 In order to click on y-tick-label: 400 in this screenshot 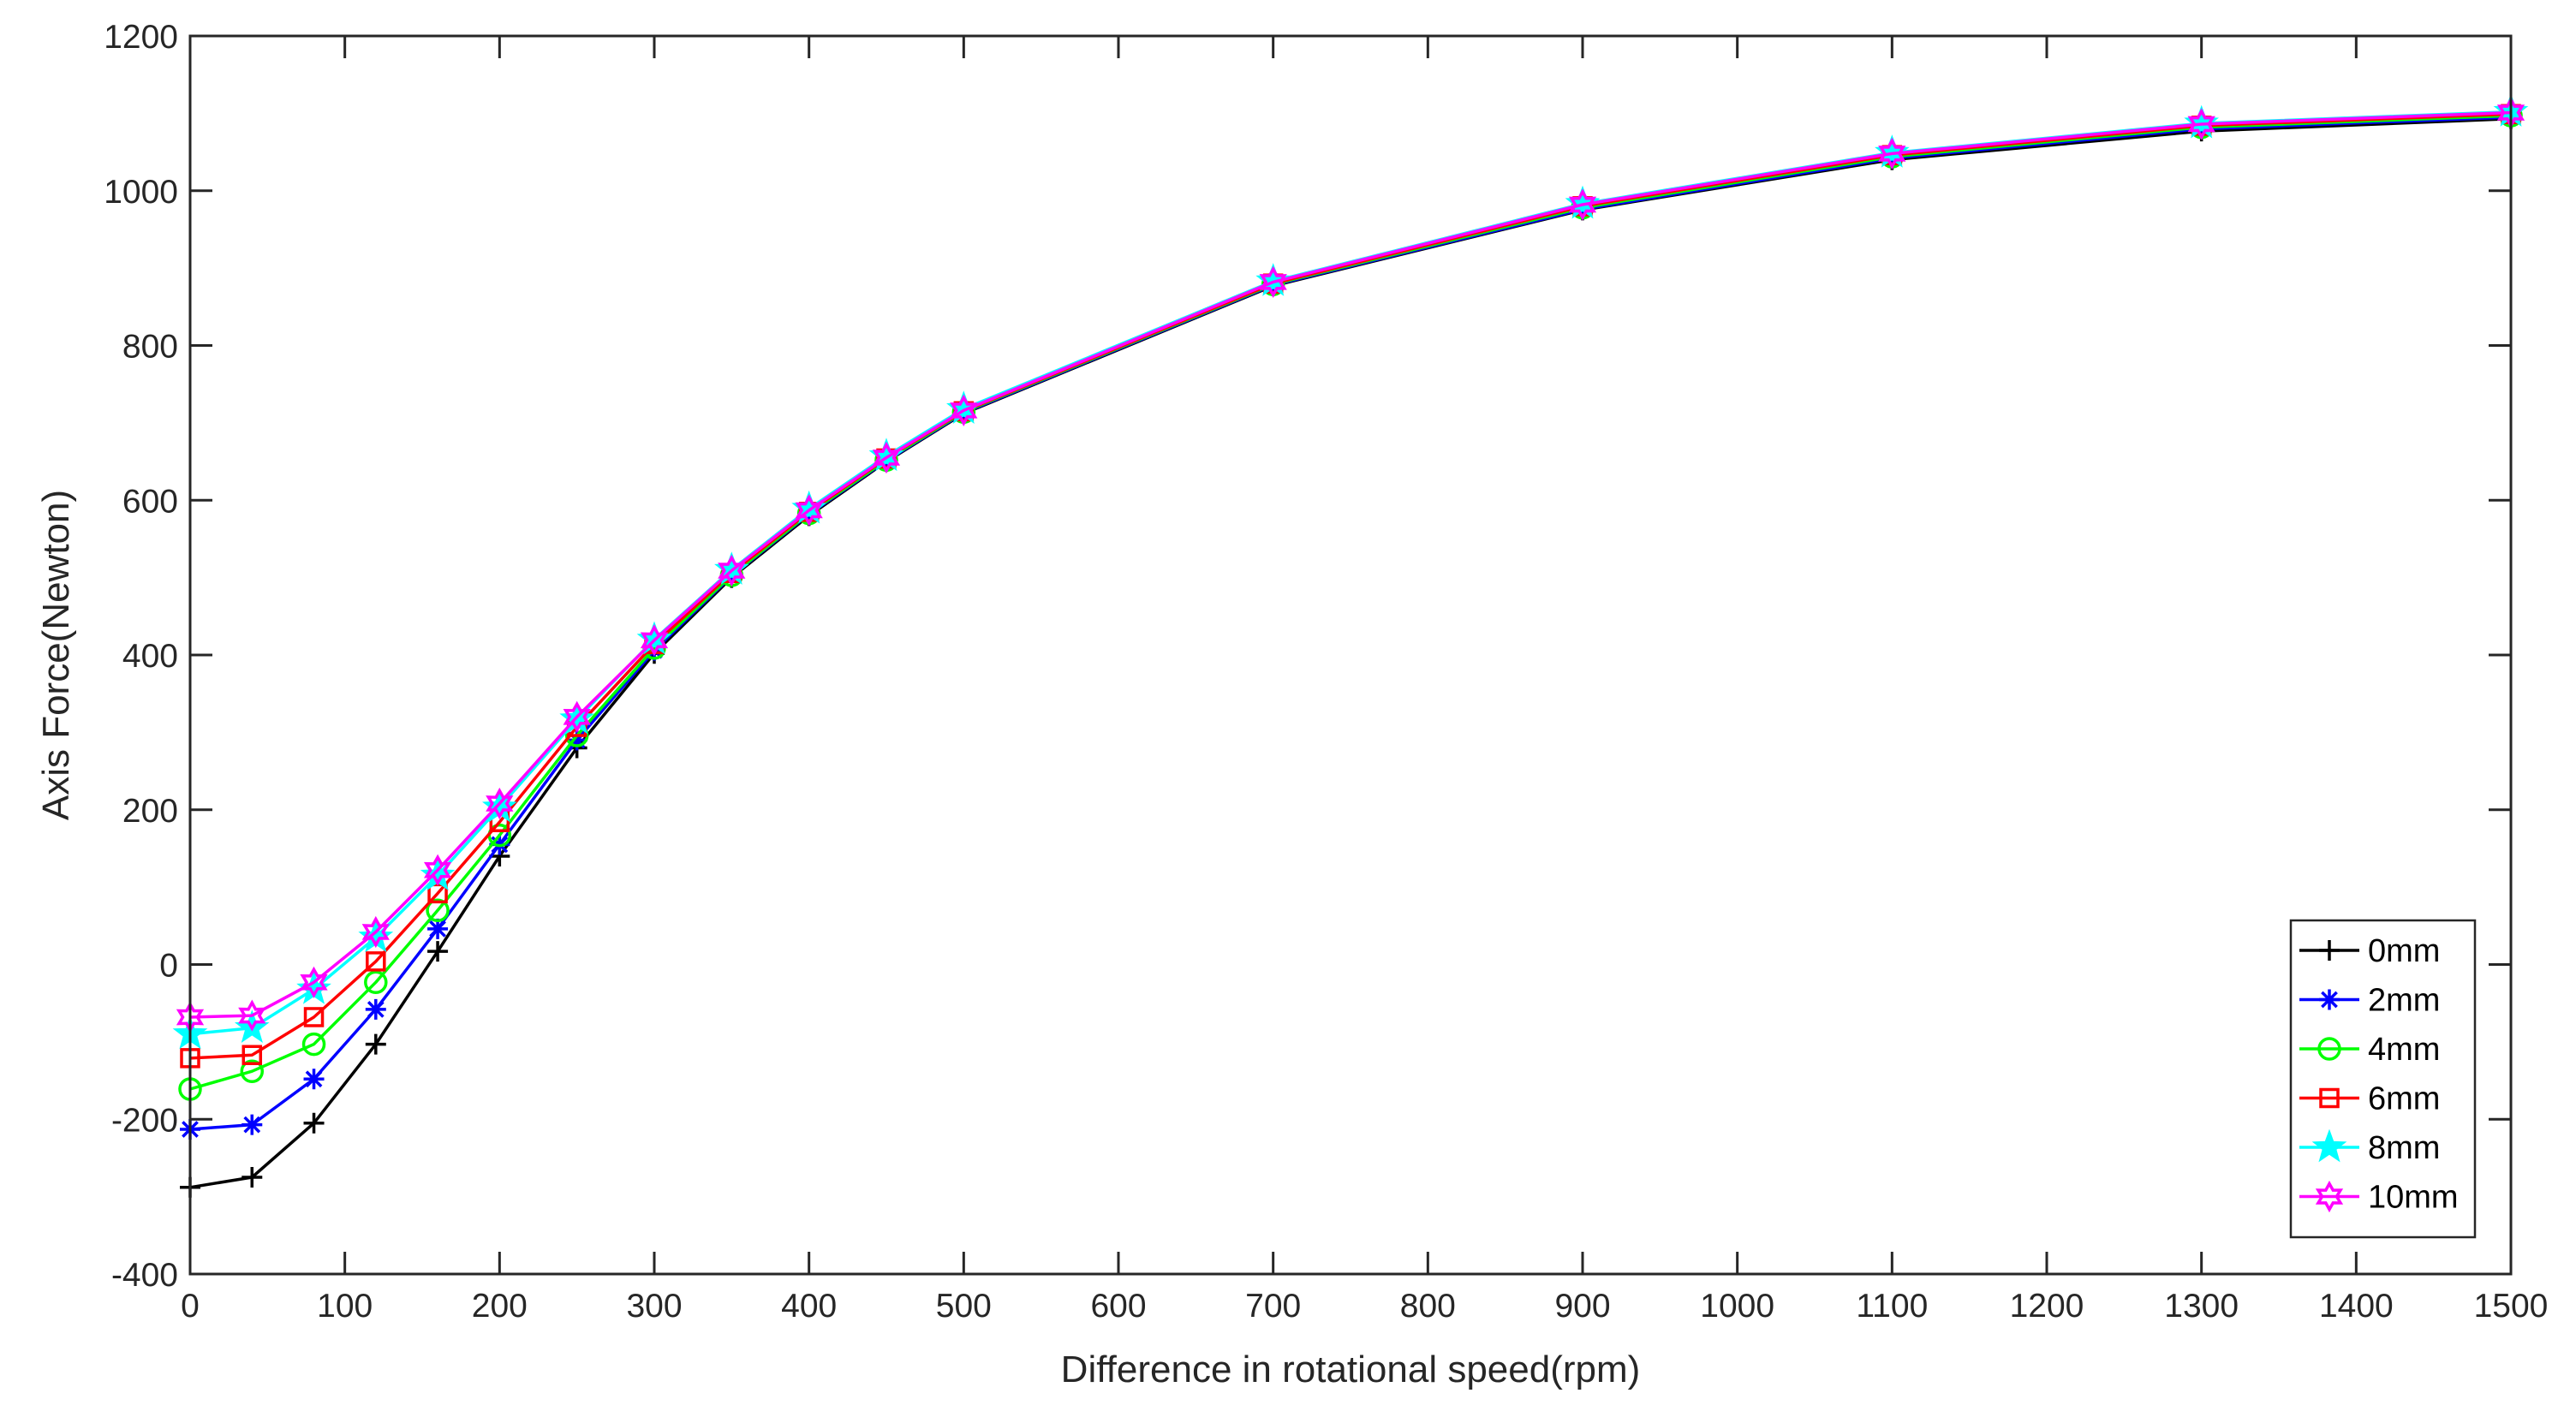, I will do `click(150, 656)`.